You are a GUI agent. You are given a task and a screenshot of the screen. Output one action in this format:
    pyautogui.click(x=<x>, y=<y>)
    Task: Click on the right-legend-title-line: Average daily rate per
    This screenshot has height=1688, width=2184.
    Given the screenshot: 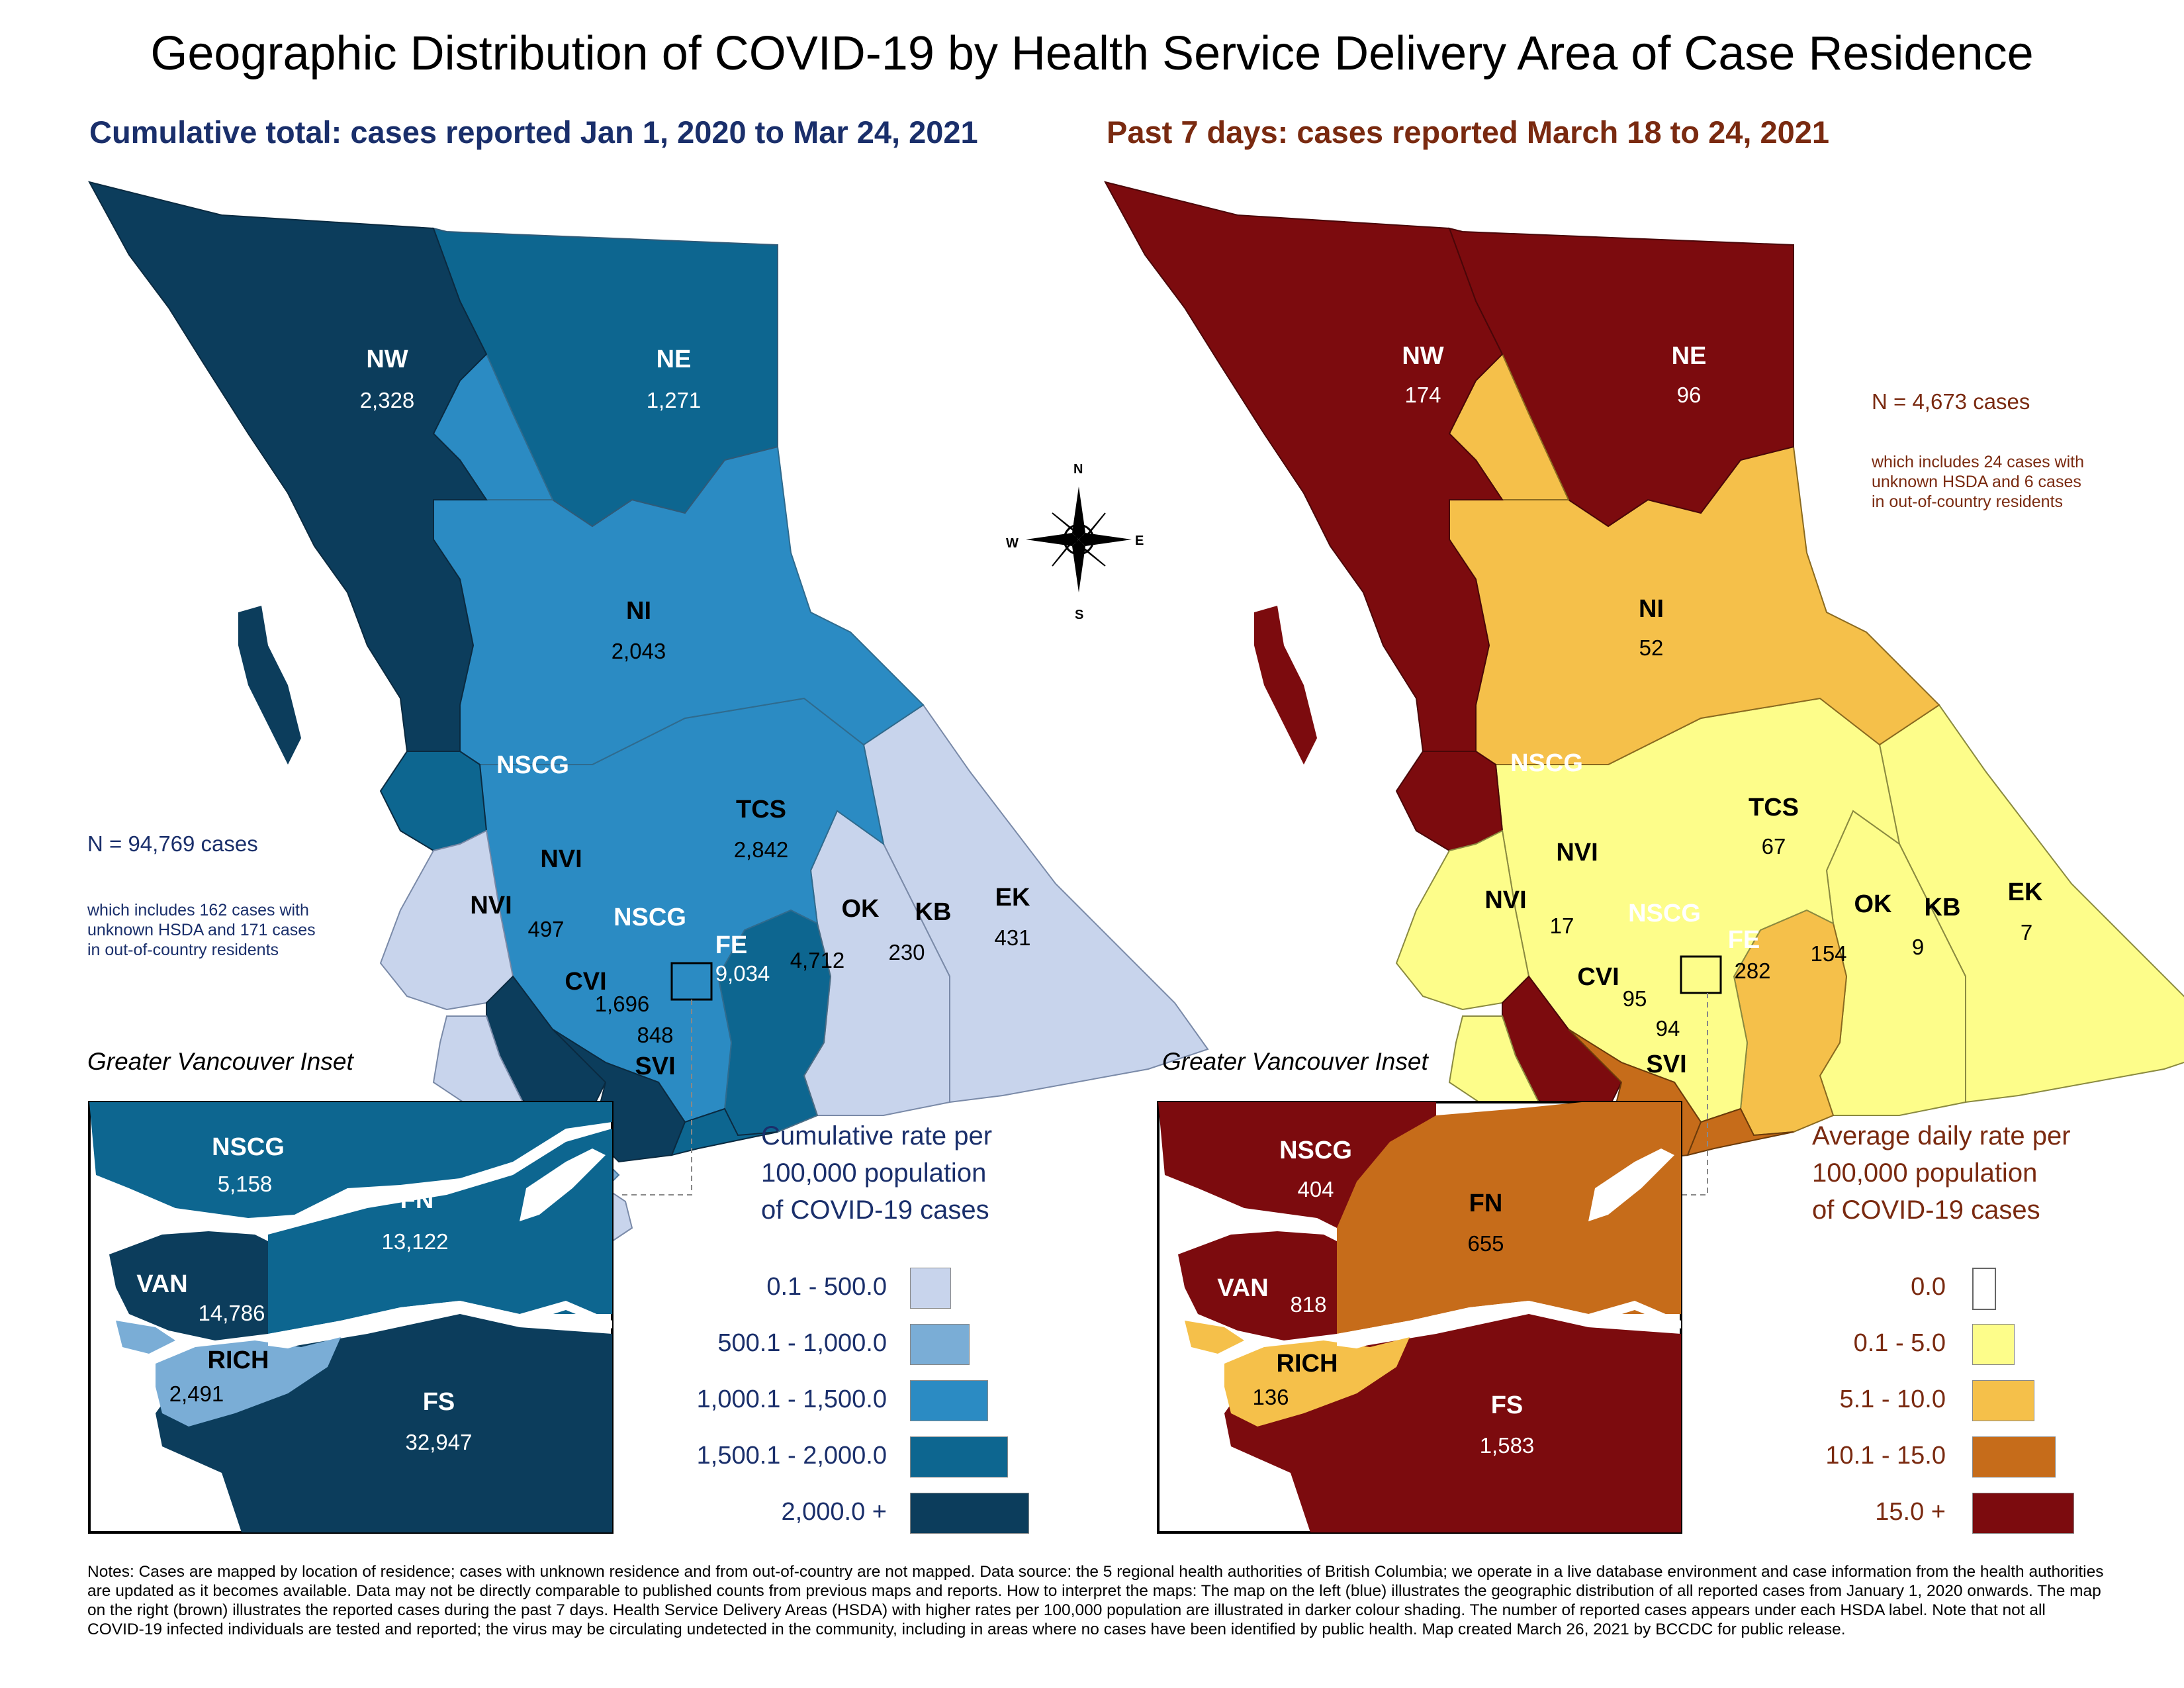 What is the action you would take?
    pyautogui.click(x=1942, y=1135)
    